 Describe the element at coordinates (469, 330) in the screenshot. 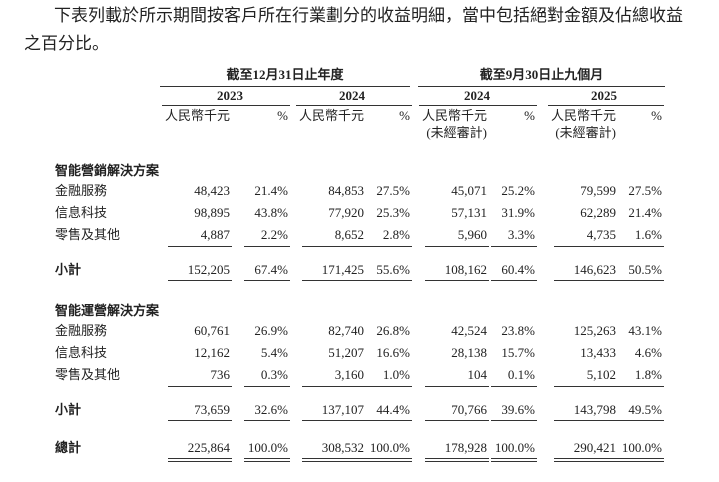

I see `cell: 42,524` at that location.